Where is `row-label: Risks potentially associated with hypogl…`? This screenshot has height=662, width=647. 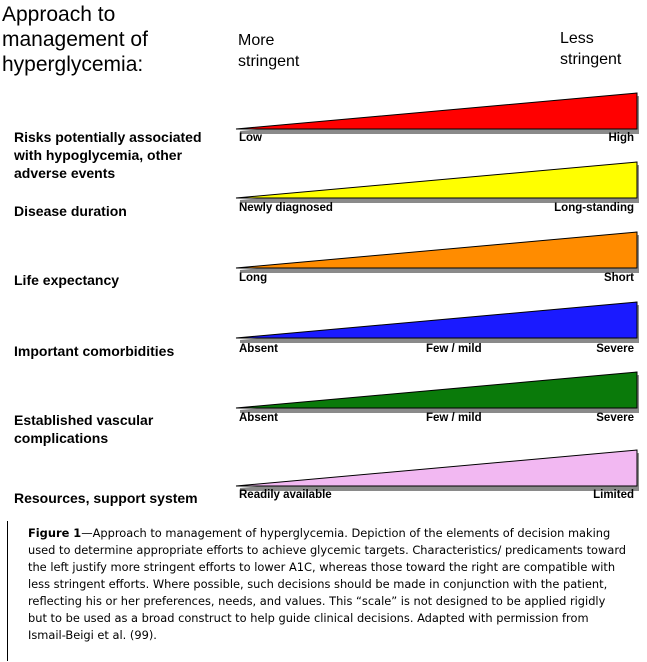
row-label: Risks potentially associated with hypogl… is located at coordinates (108, 155).